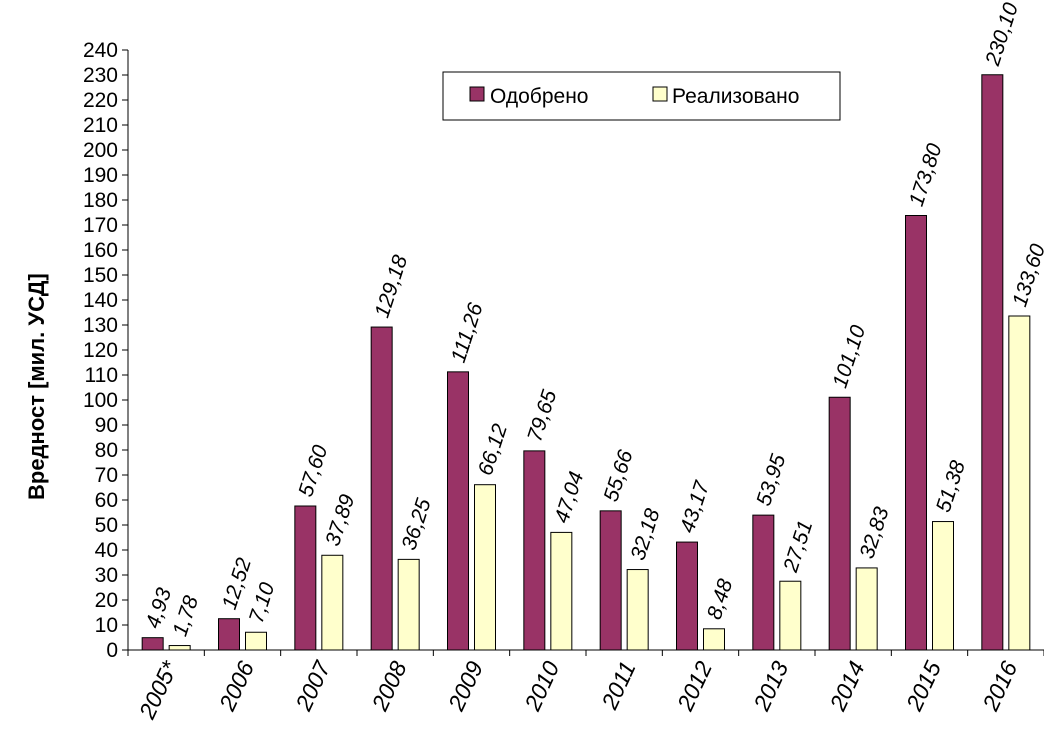  What do you see at coordinates (106, 450) in the screenshot?
I see `y-tick-label: 80` at bounding box center [106, 450].